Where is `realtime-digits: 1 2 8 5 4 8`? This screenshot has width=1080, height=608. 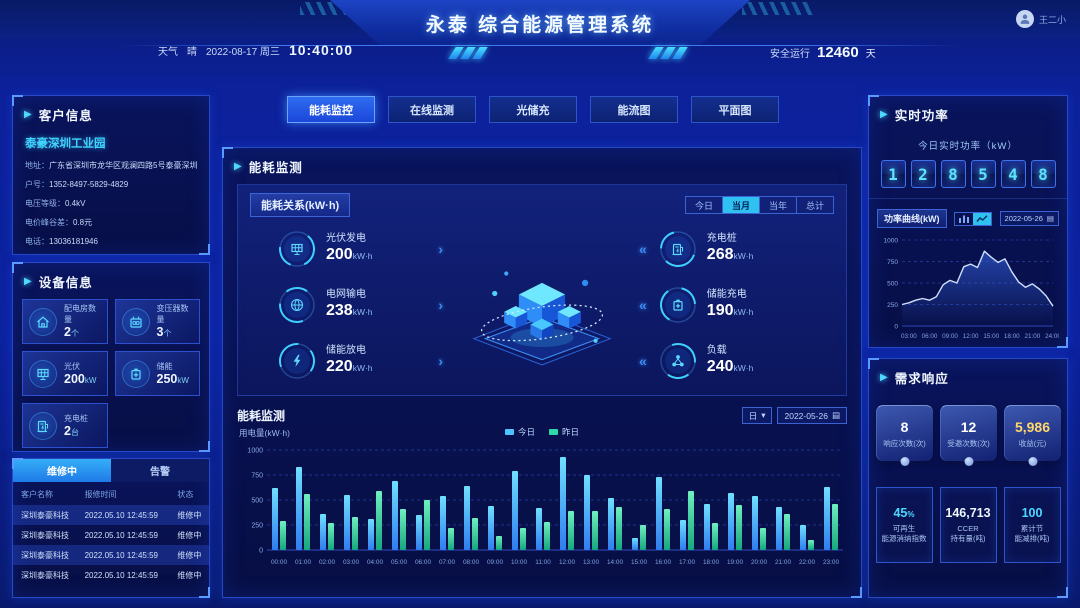 realtime-digits: 1 2 8 5 4 8 is located at coordinates (968, 174).